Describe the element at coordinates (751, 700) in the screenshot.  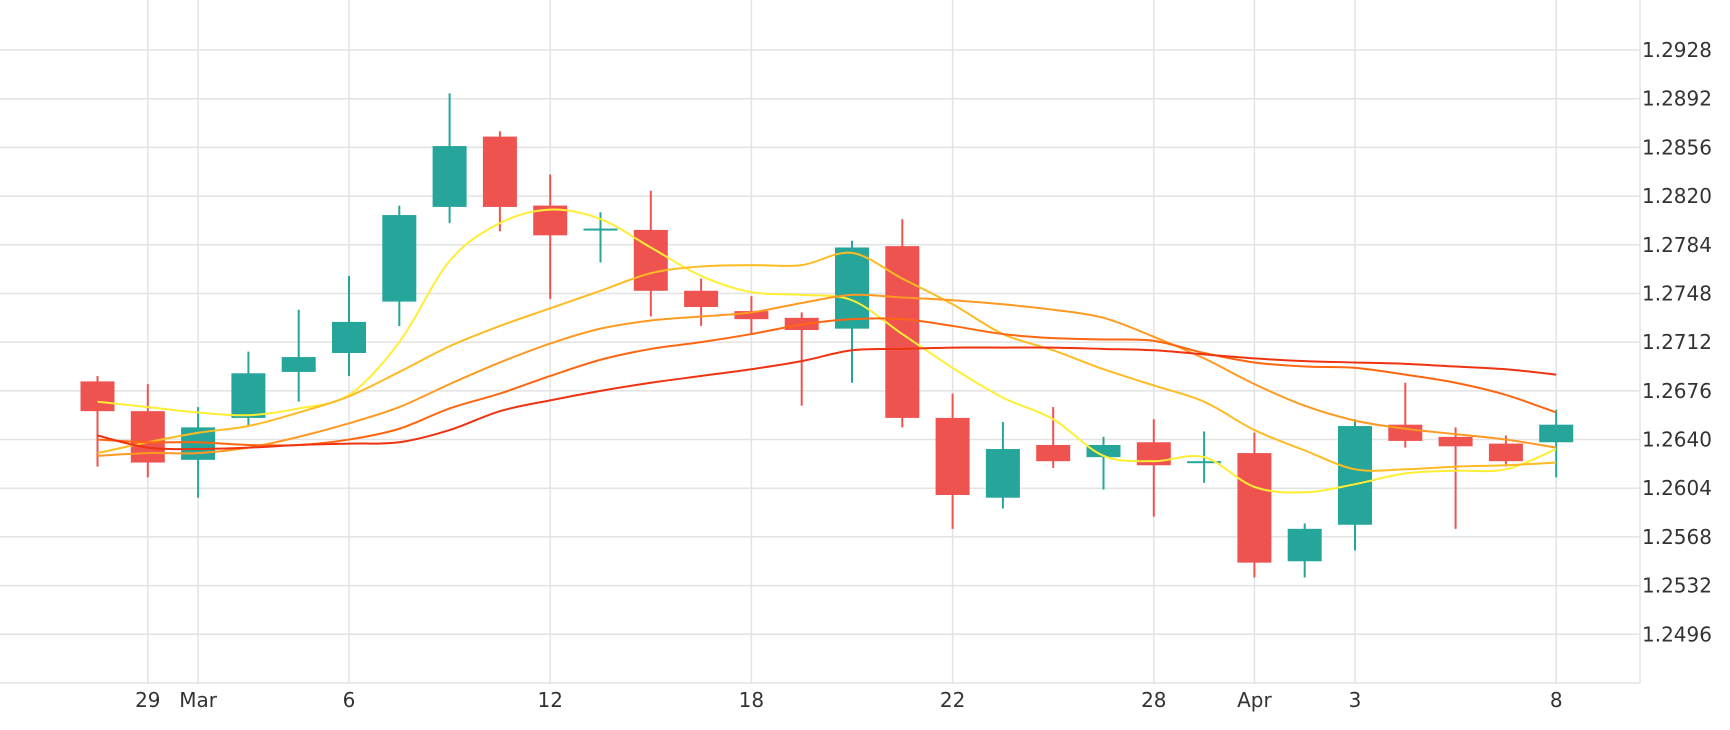
I see `x-tick-label: 18` at that location.